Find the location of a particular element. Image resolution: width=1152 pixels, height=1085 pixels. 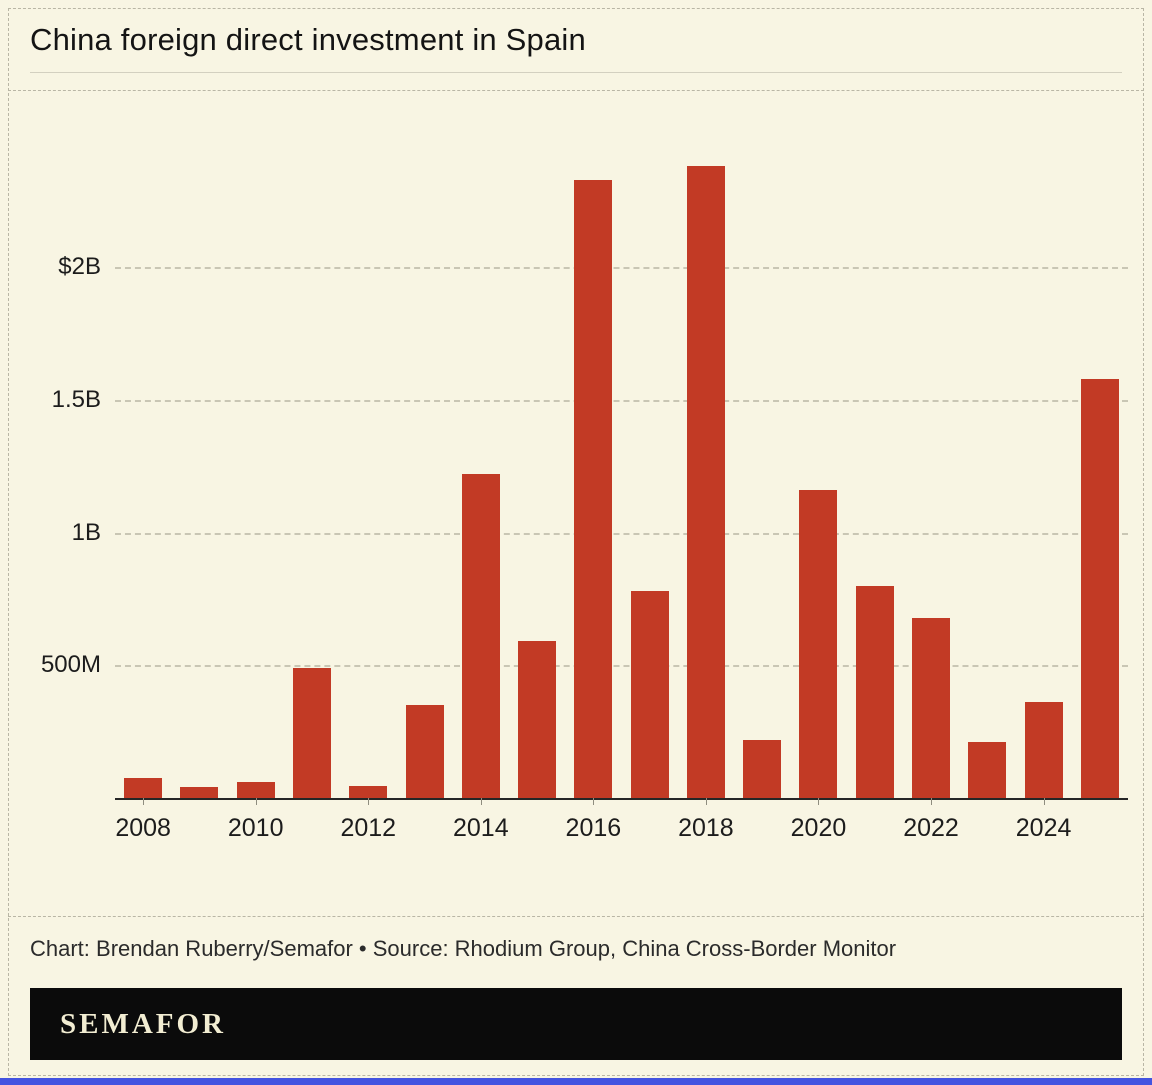

bar-2025 is located at coordinates (1099, 588).